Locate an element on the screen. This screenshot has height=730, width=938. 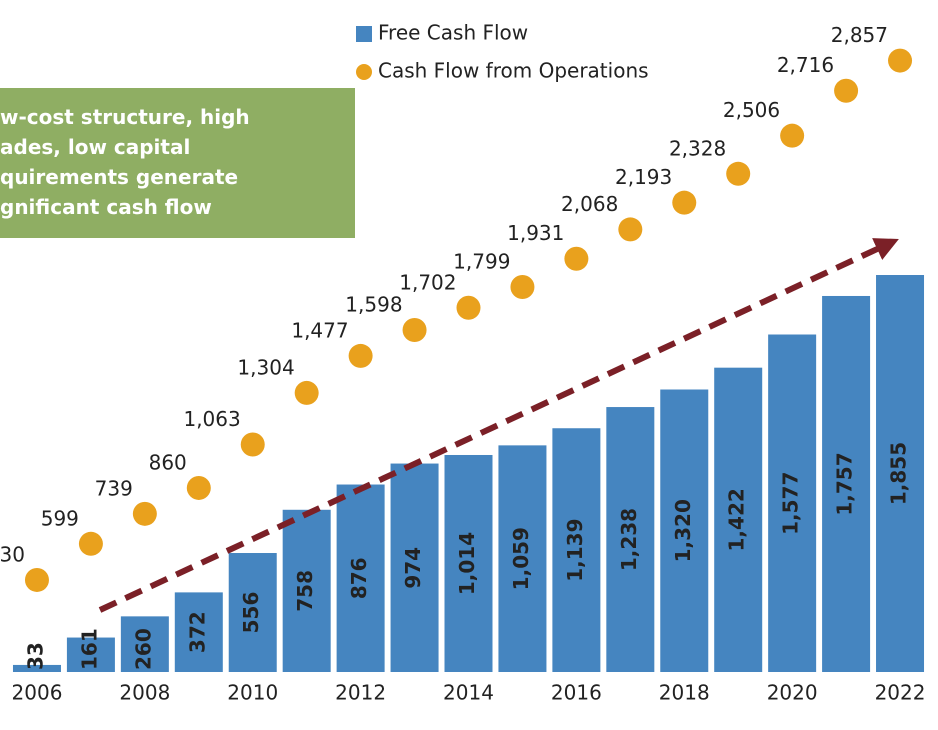
x-tick-label: 2018 is located at coordinates (684, 693).